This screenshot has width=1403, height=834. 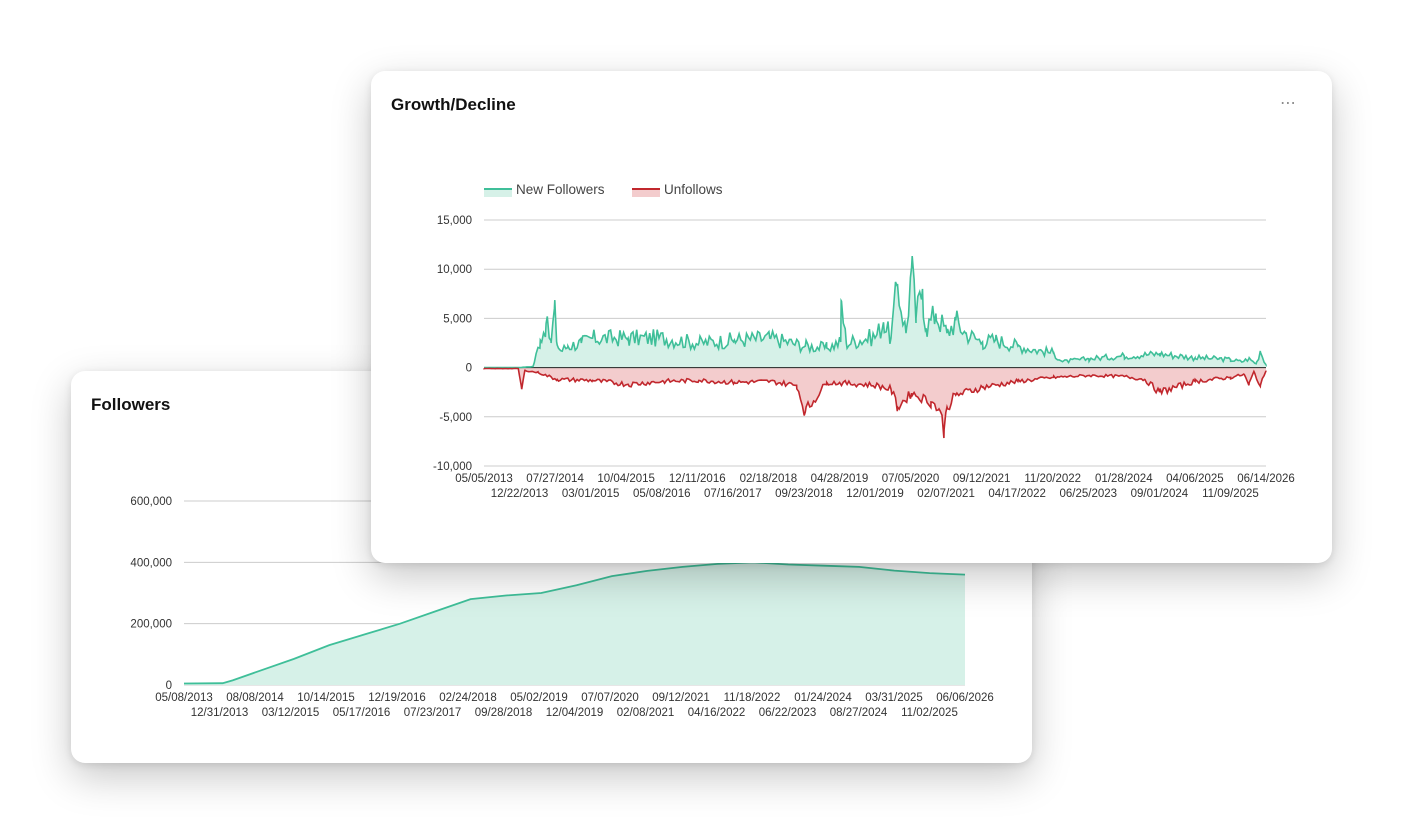 What do you see at coordinates (929, 713) in the screenshot?
I see `followers-x-tick-label: 11/02/2025` at bounding box center [929, 713].